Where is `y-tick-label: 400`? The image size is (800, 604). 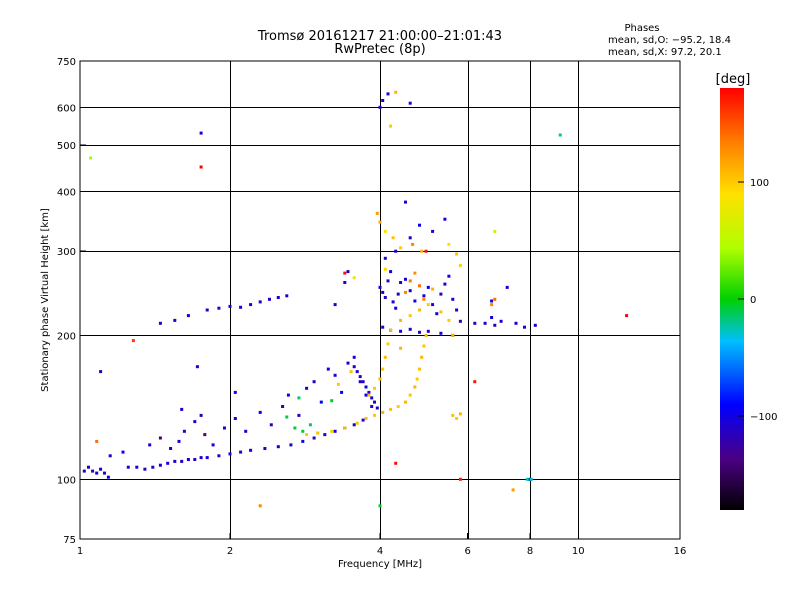 y-tick-label: 400 is located at coordinates (66, 192).